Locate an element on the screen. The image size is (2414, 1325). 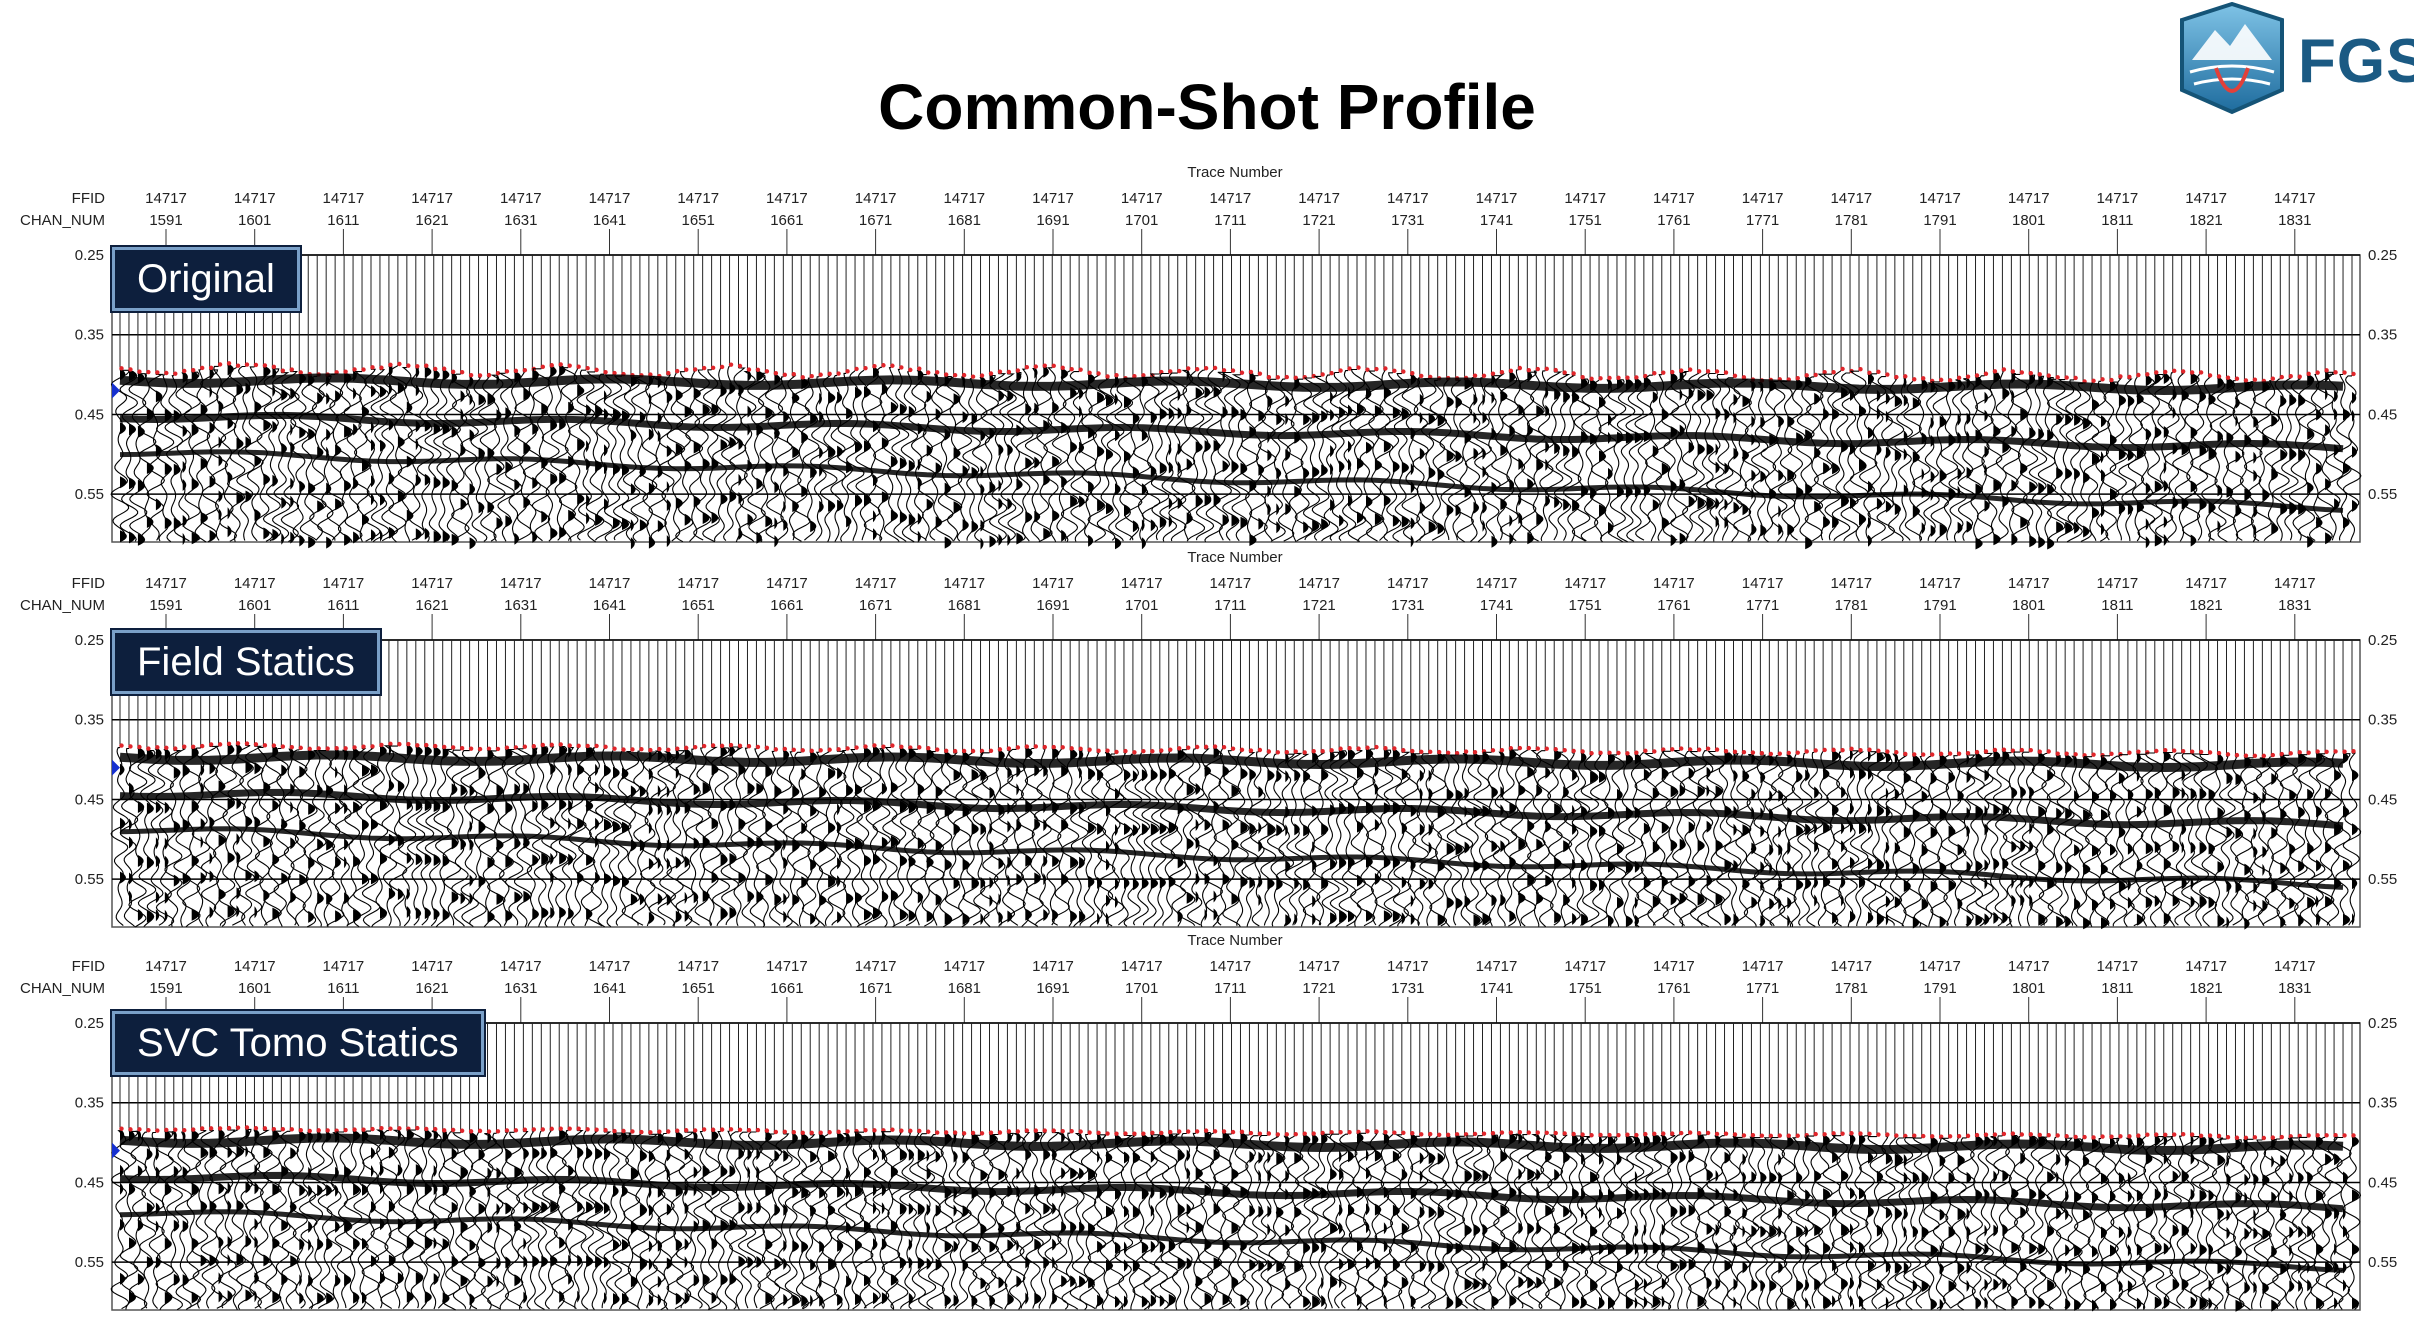
fgs-logo-icon is located at coordinates (2232, 58).